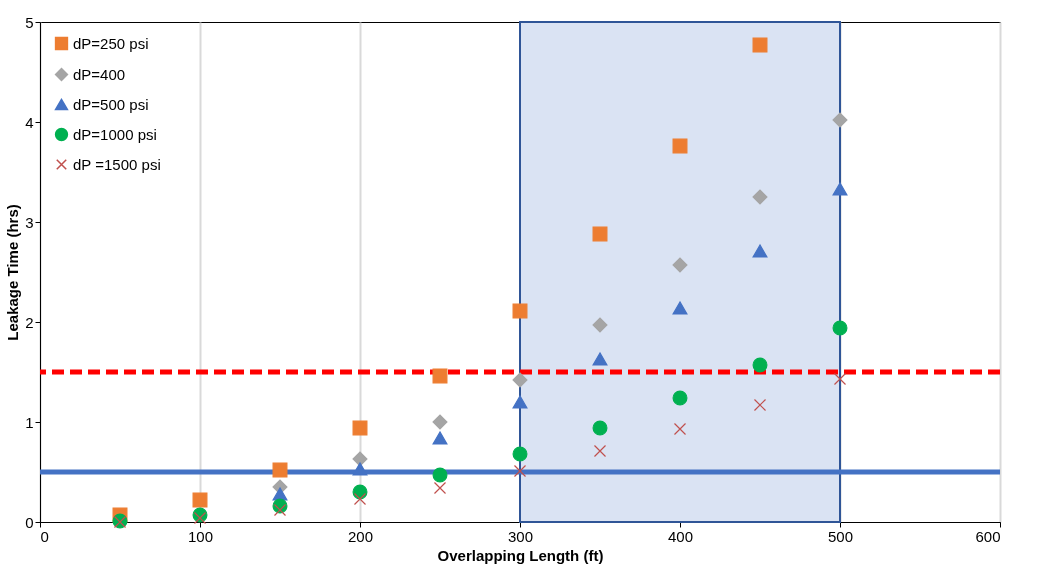  Describe the element at coordinates (29, 522) in the screenshot. I see `y-tick-label: 0` at that location.